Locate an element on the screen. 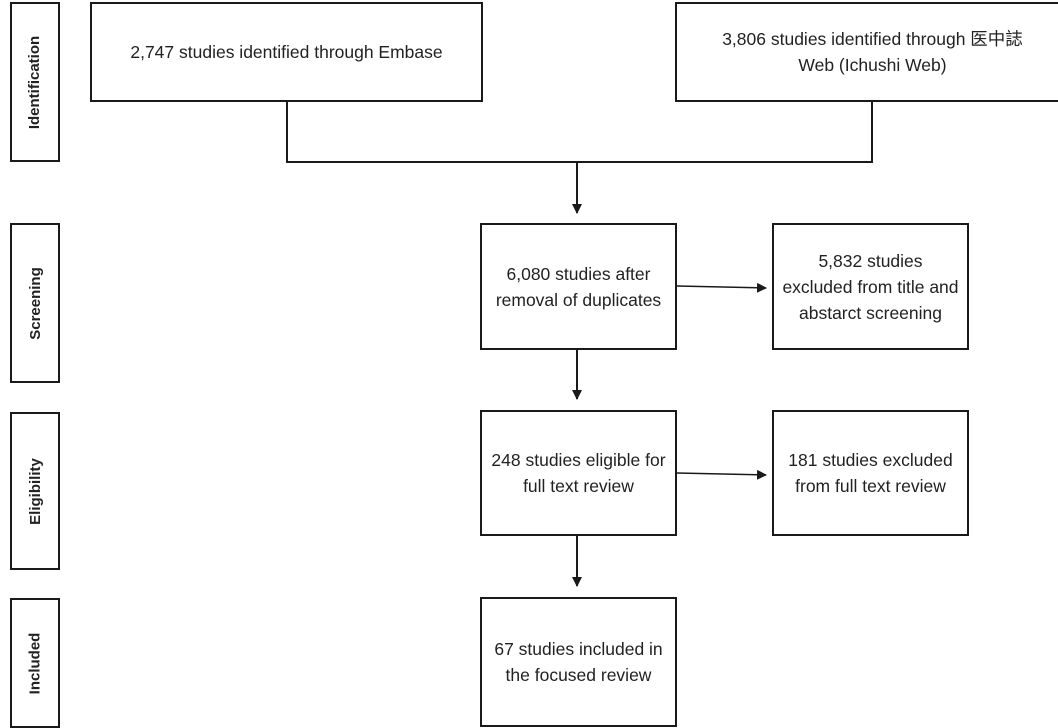  stage-included: Included is located at coordinates (35, 663).